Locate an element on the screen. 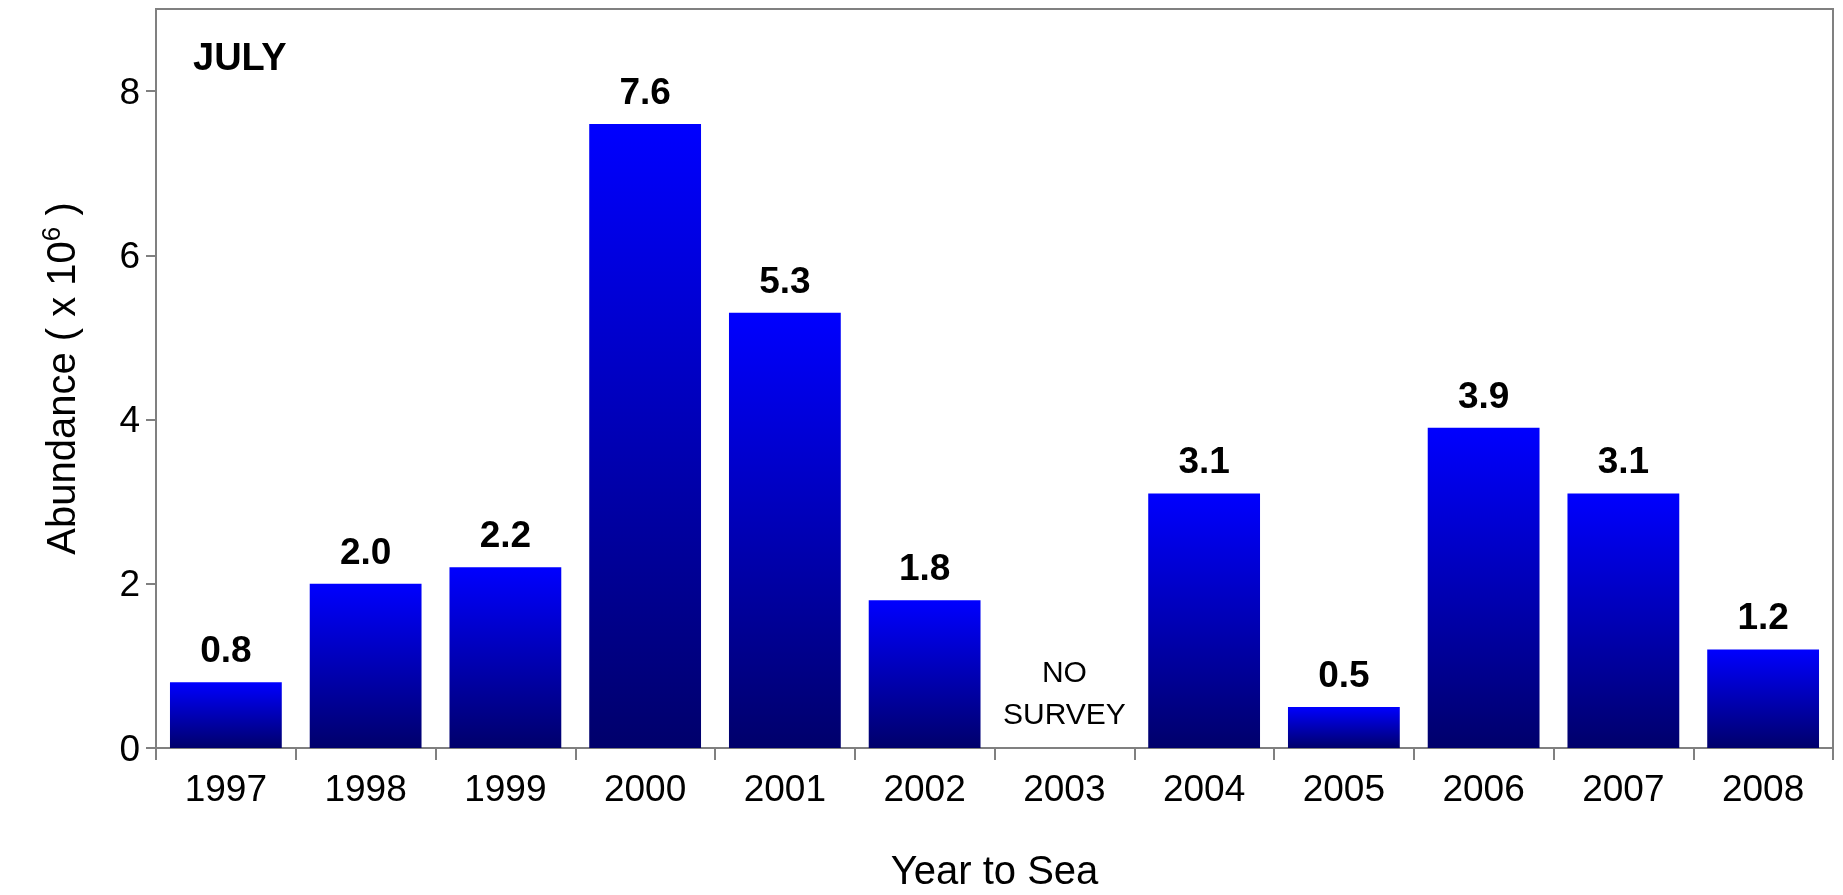 The image size is (1843, 895). data-label: 1.2 is located at coordinates (1763, 617).